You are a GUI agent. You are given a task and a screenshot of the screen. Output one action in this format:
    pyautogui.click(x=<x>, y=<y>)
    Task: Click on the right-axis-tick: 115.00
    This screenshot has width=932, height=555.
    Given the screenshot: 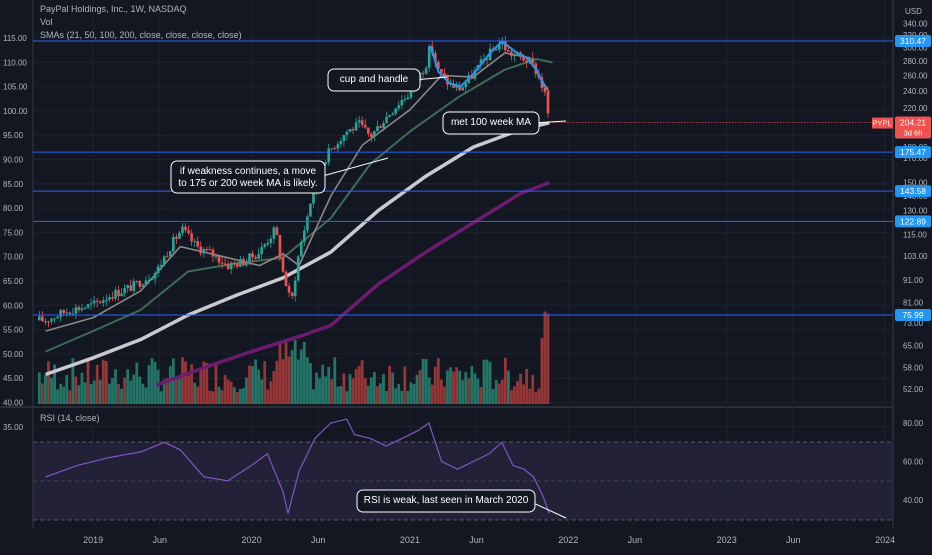 What is the action you would take?
    pyautogui.click(x=915, y=234)
    